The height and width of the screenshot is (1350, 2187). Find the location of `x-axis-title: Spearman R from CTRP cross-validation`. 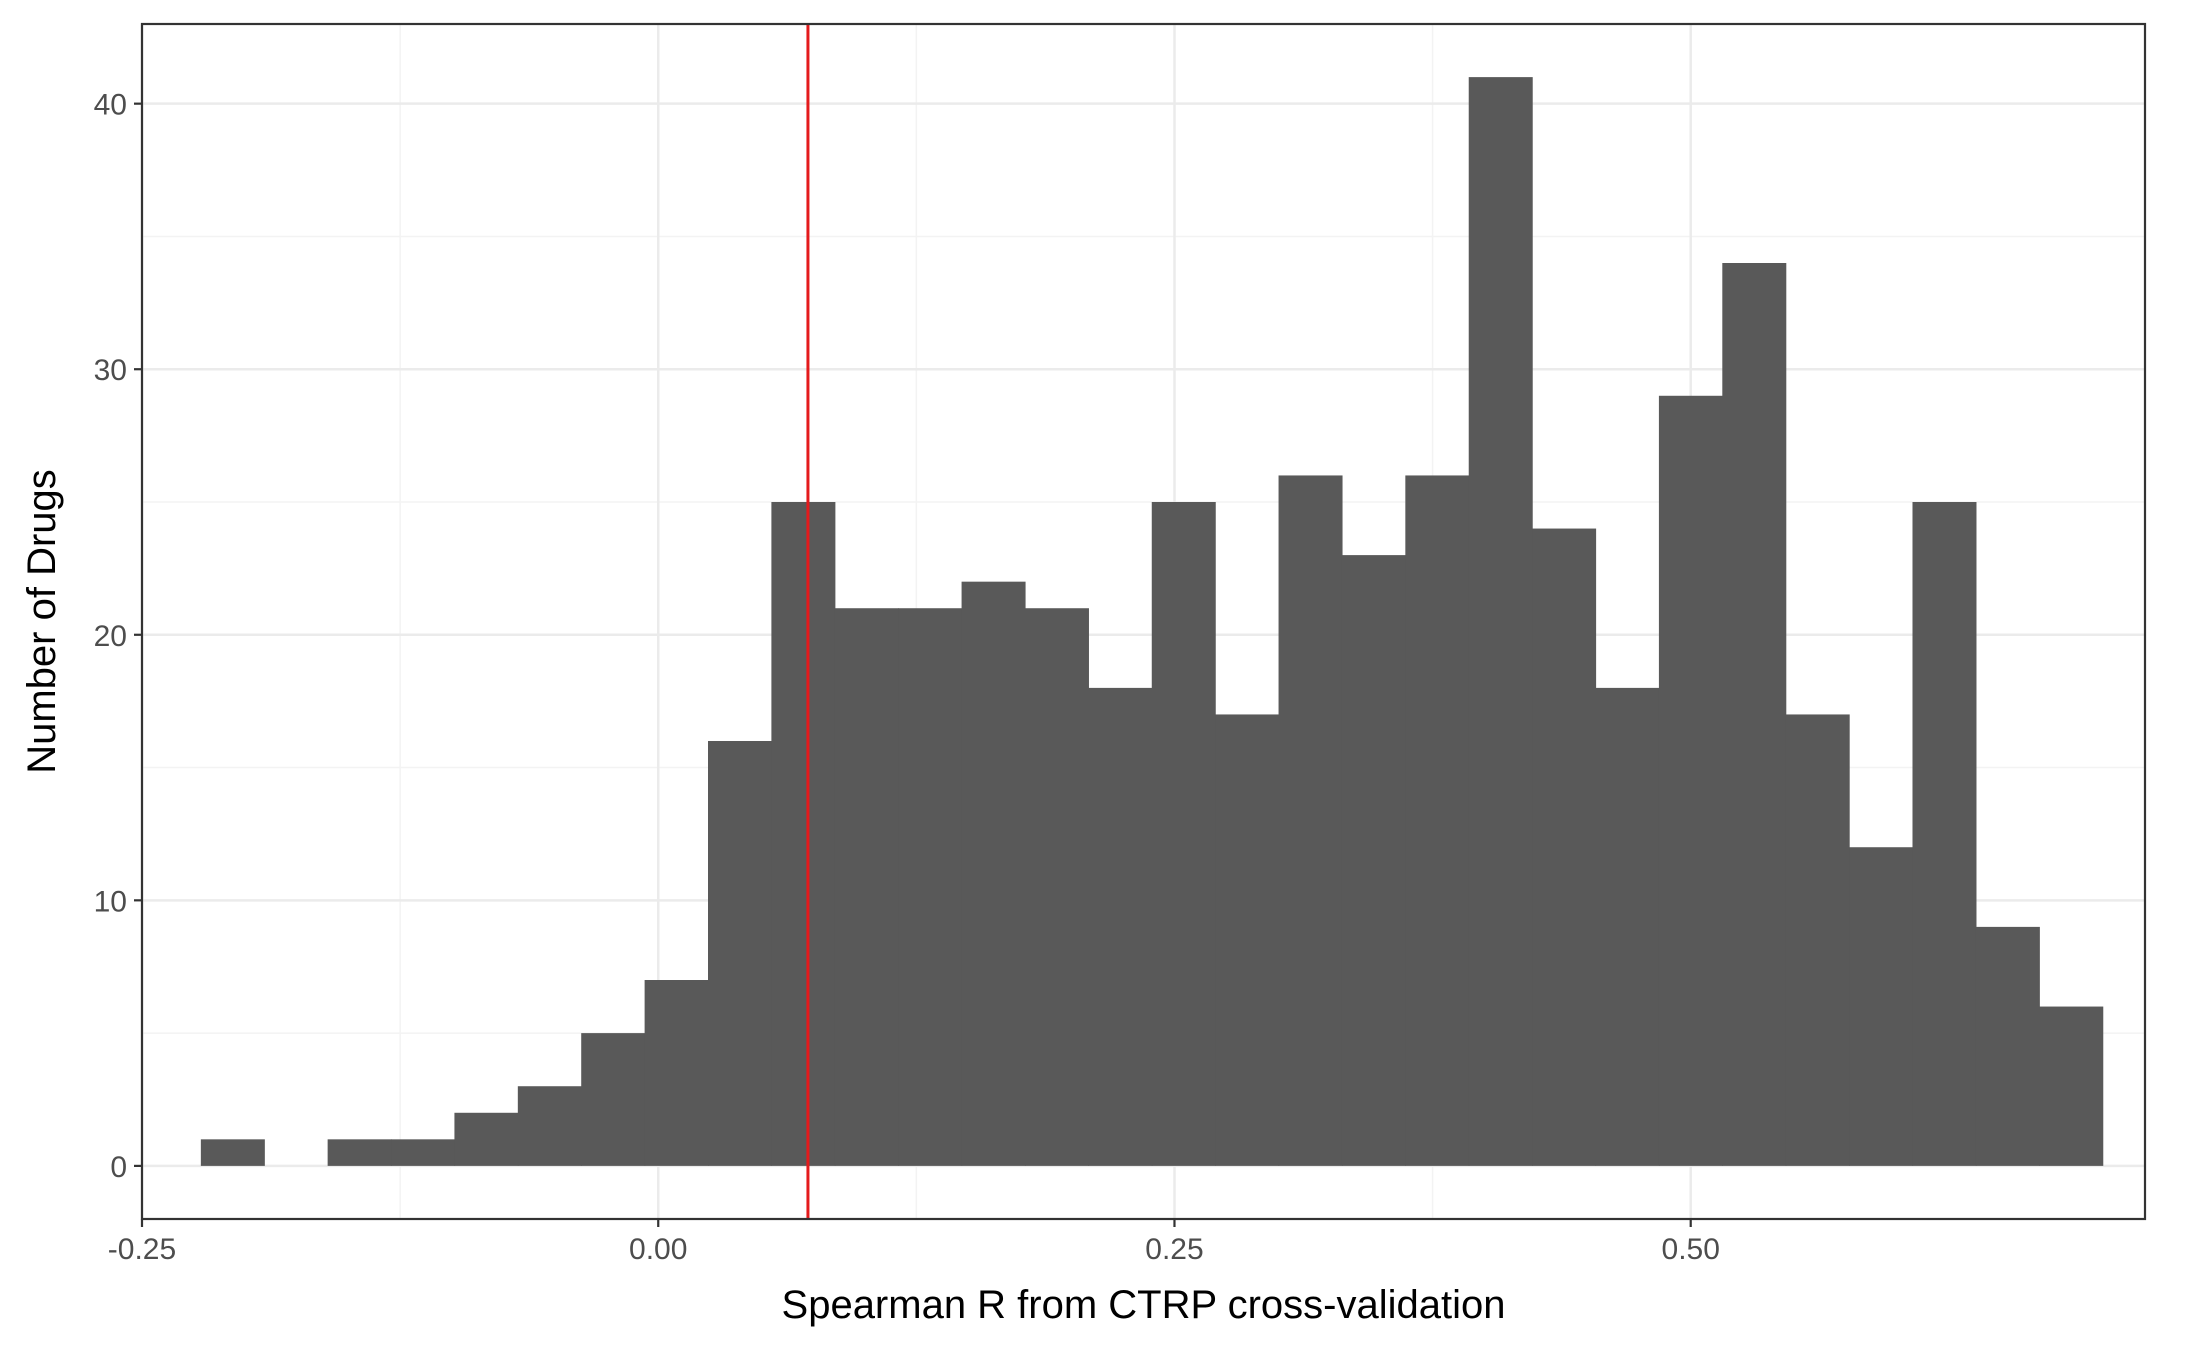

x-axis-title: Spearman R from CTRP cross-validation is located at coordinates (1144, 1305).